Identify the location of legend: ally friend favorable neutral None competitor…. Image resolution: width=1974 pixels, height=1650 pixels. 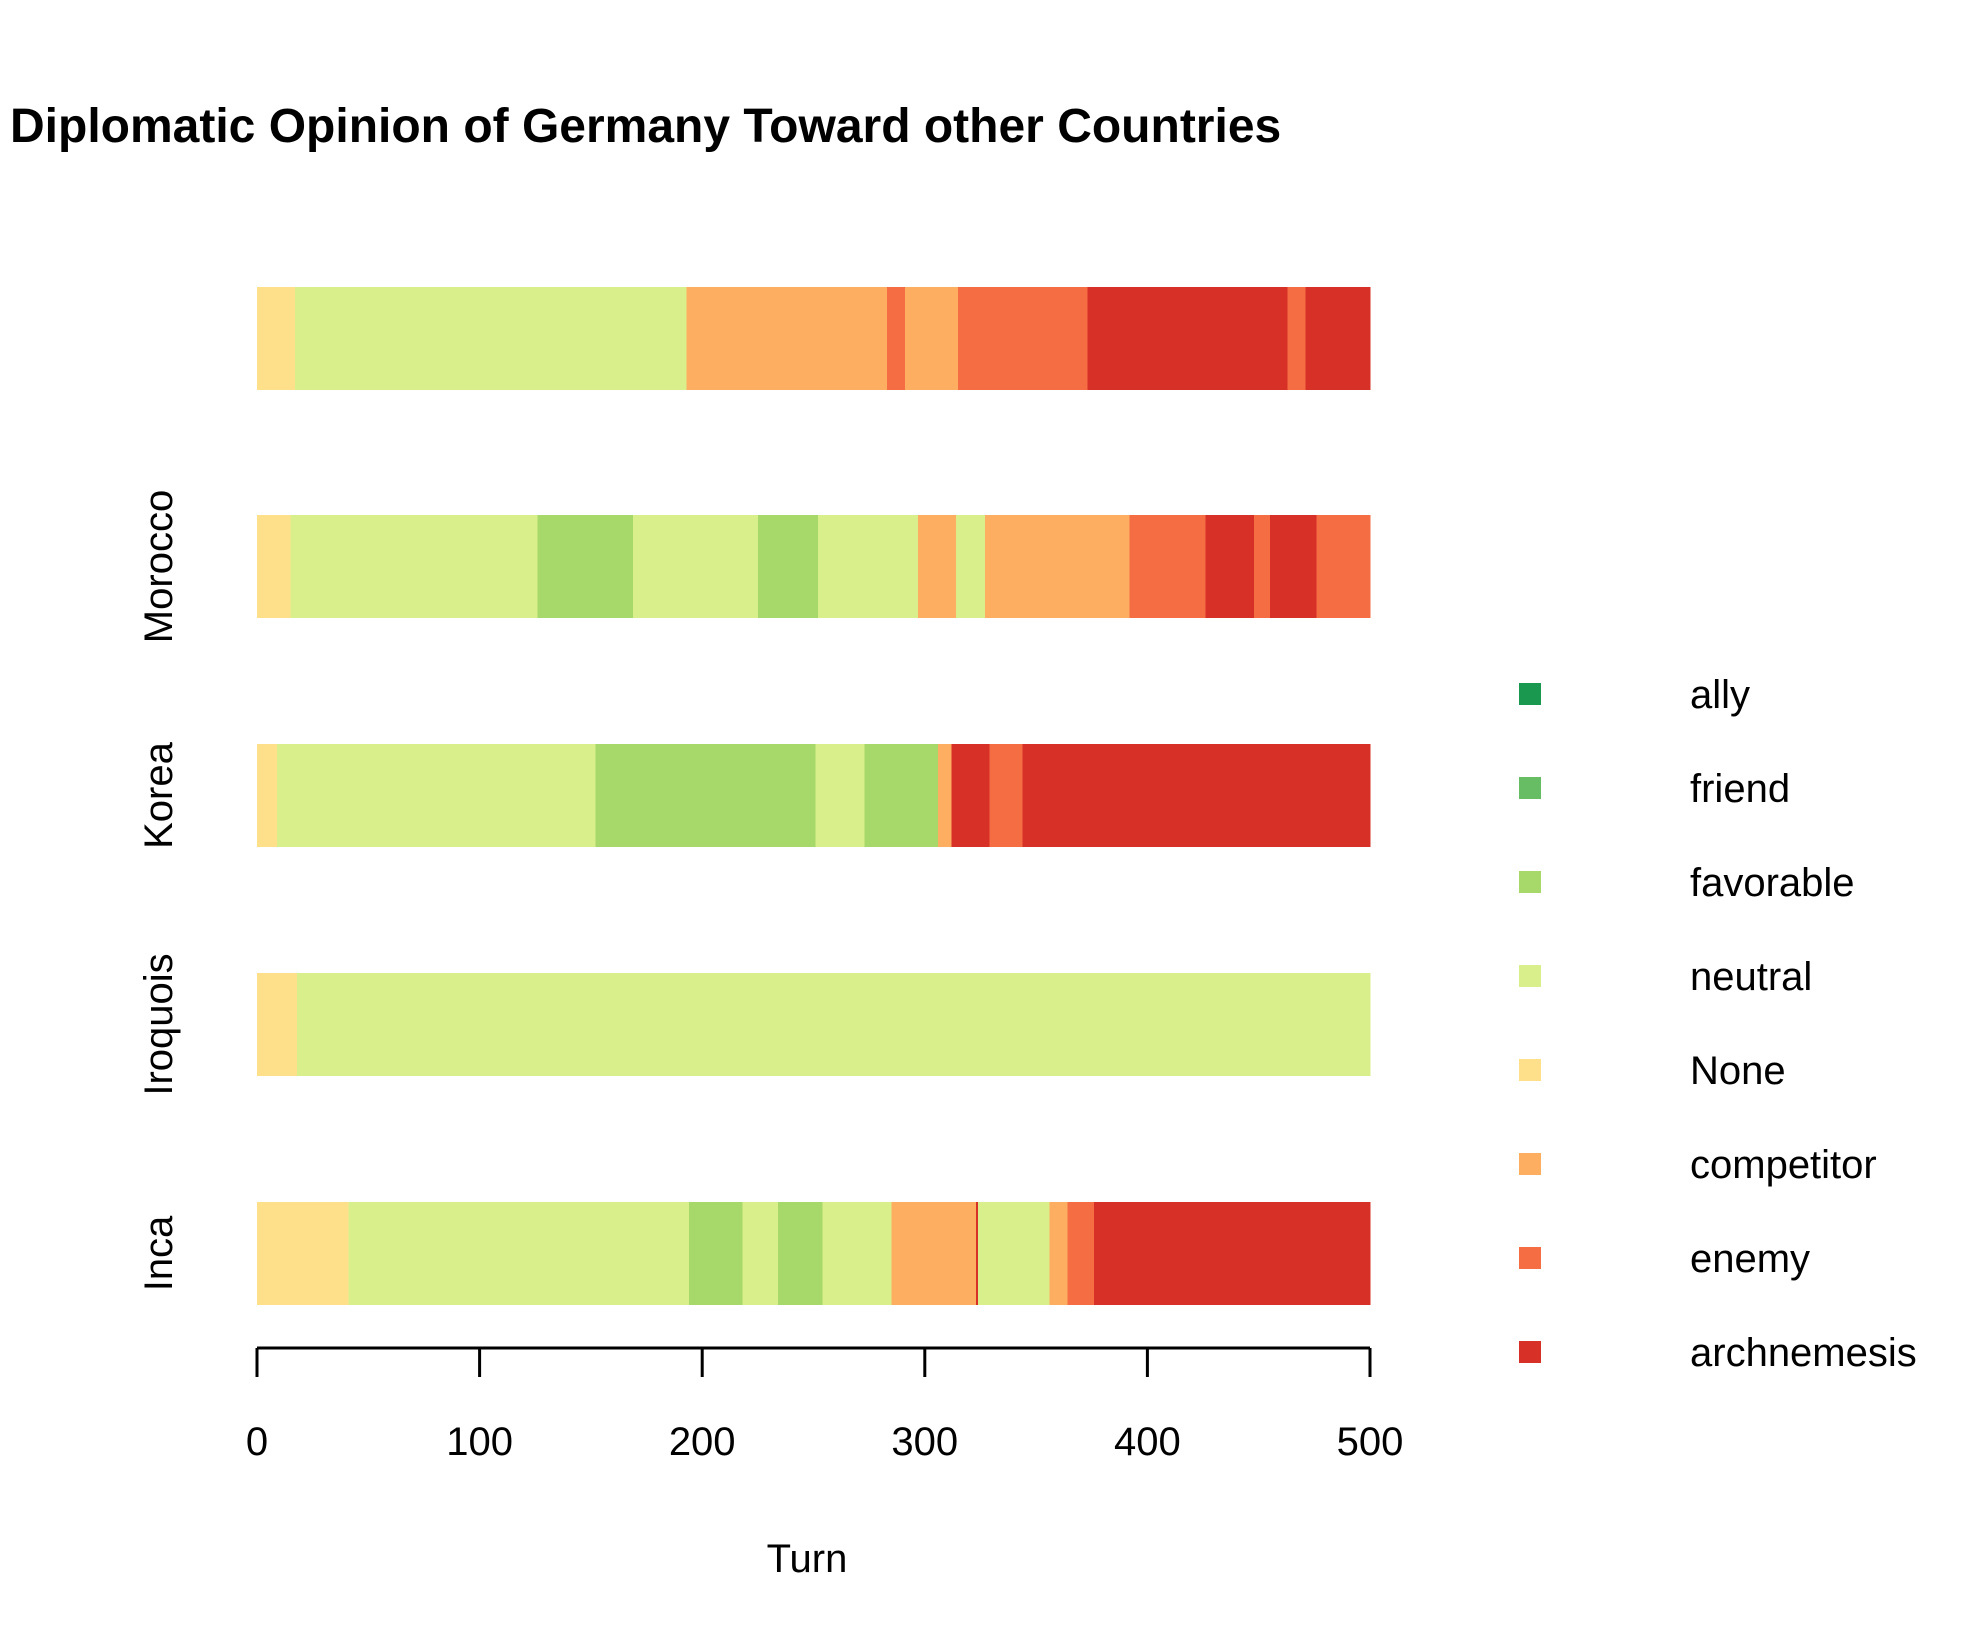
(1718, 1024).